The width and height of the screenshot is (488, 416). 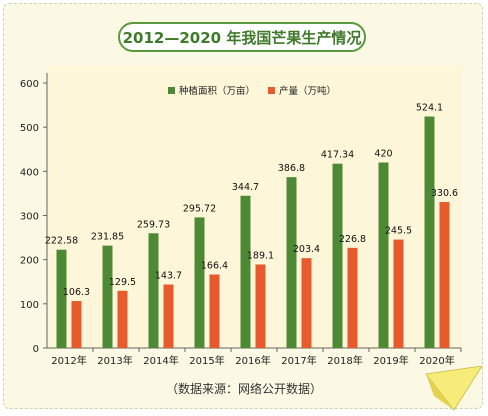 I want to click on area-value-label-1: 231.85, so click(x=107, y=237).